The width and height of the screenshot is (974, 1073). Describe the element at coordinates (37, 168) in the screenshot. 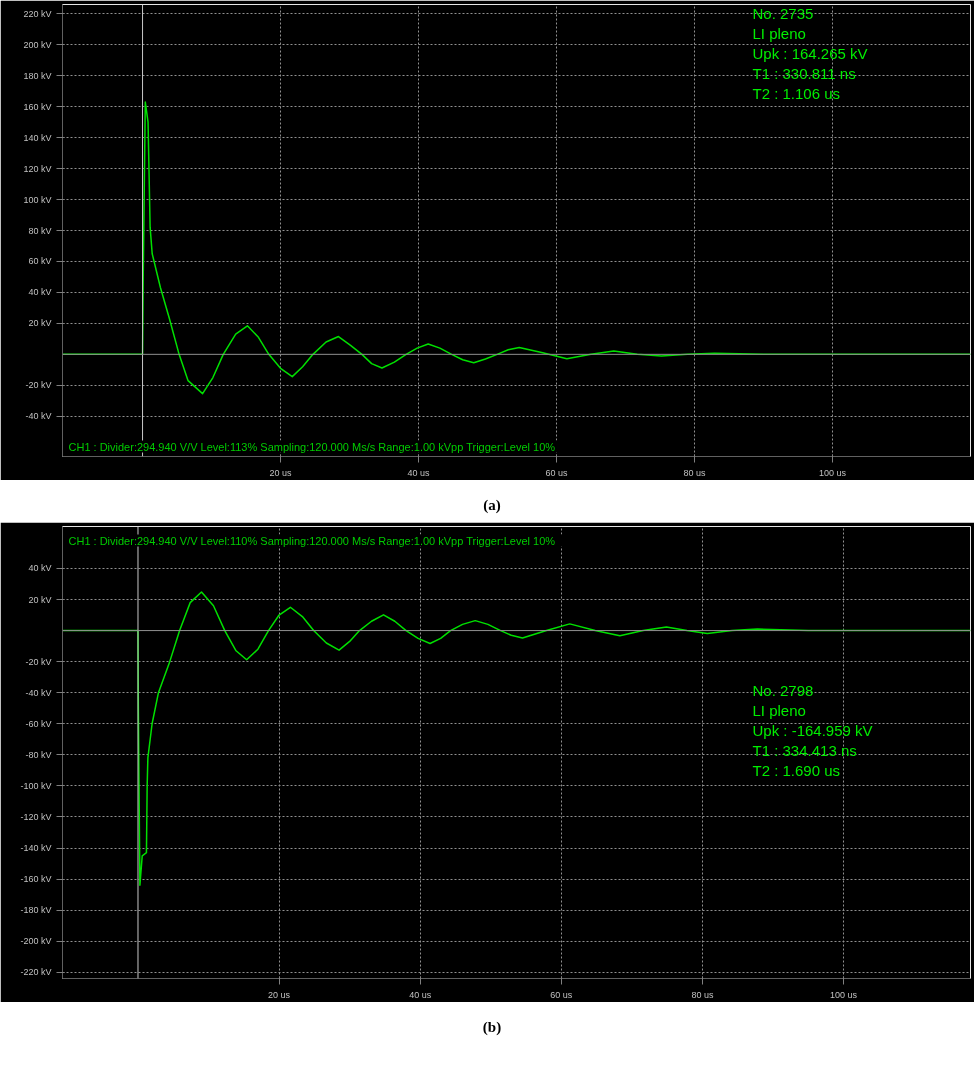

I see `y-tick-label: 120 kV` at that location.